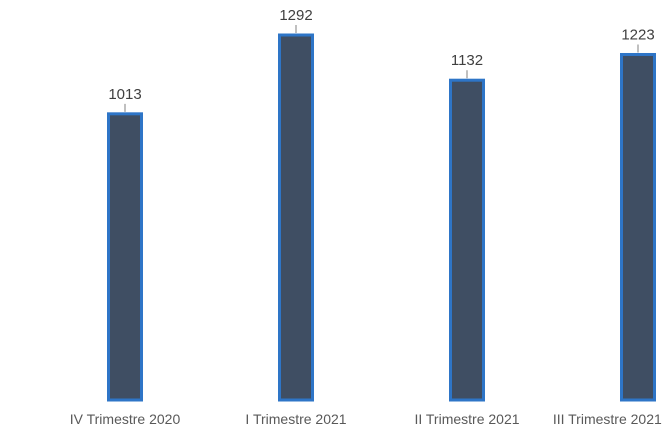 Image resolution: width=665 pixels, height=427 pixels. What do you see at coordinates (295, 419) in the screenshot?
I see `x-tick-label: I Trimestre 2021` at bounding box center [295, 419].